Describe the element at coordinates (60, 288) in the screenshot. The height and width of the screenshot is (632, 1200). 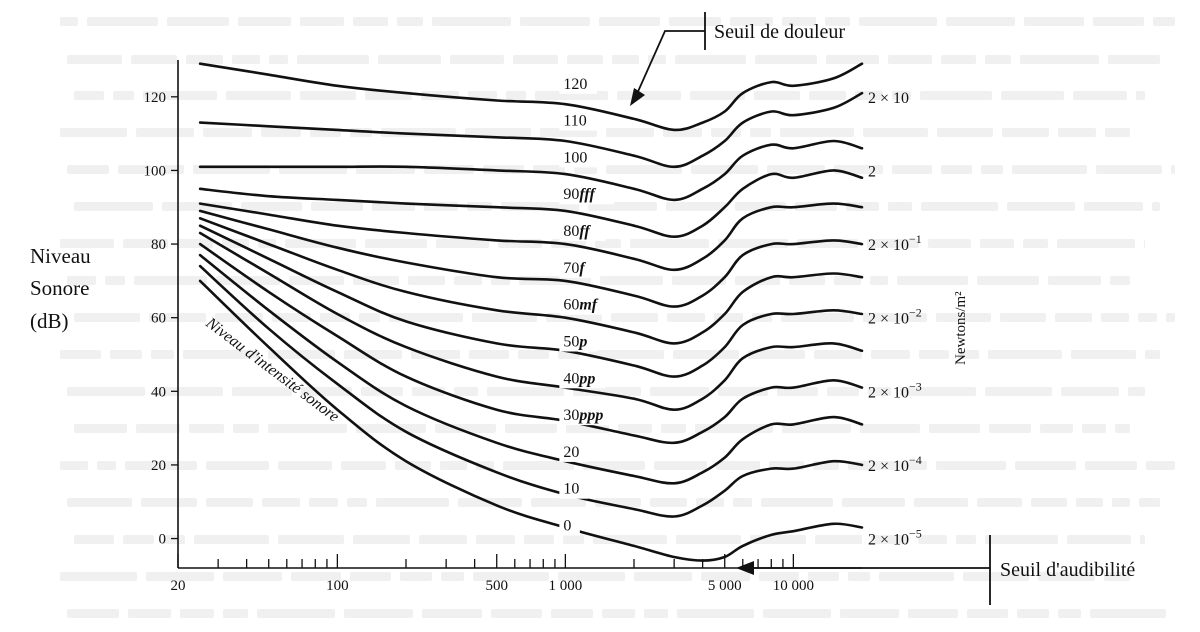
I see `y-axis-title-line-2: Sonore` at that location.